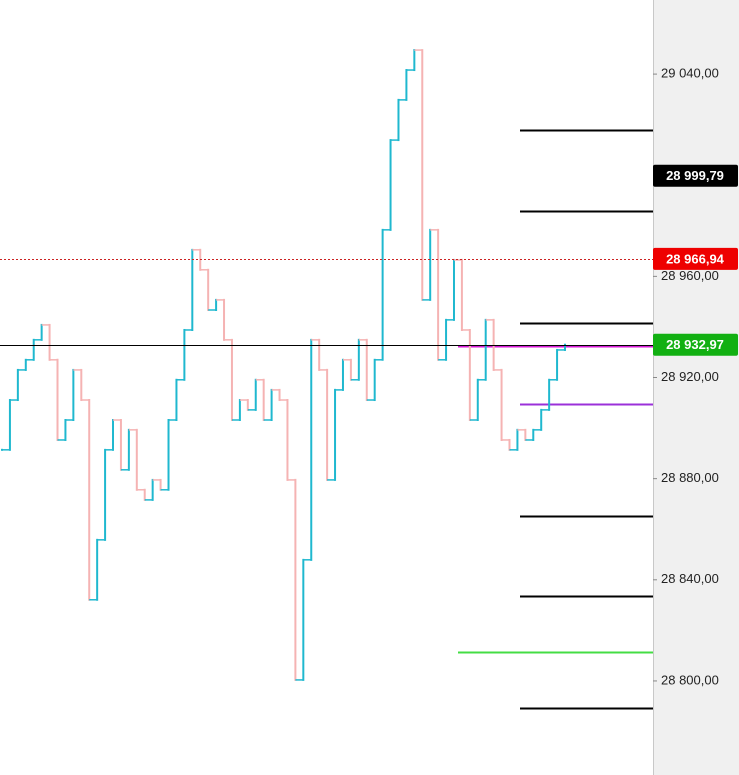 The width and height of the screenshot is (739, 775). Describe the element at coordinates (690, 477) in the screenshot. I see `y-tick-label: 28 880,00` at that location.